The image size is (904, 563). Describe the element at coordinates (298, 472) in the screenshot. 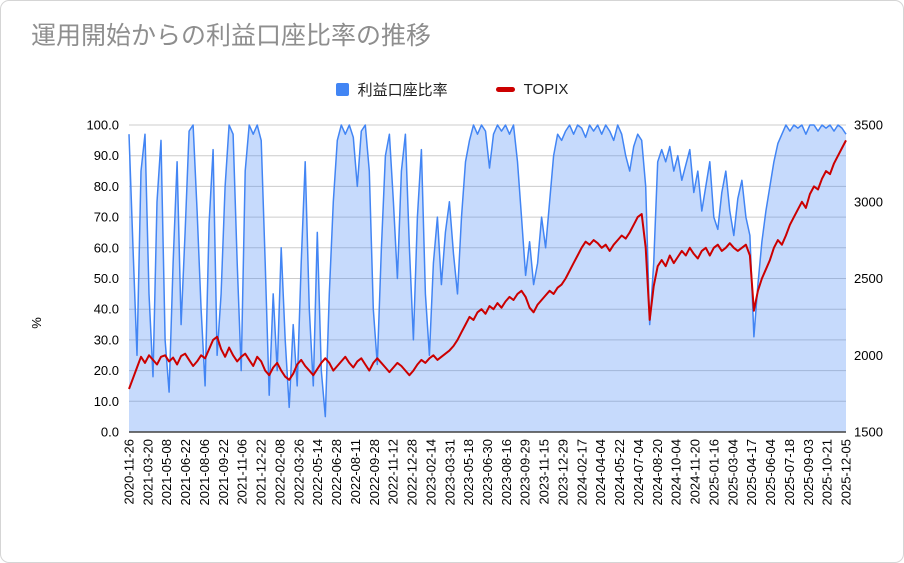

I see `x-axis-tick-label: 2022-03-26` at that location.